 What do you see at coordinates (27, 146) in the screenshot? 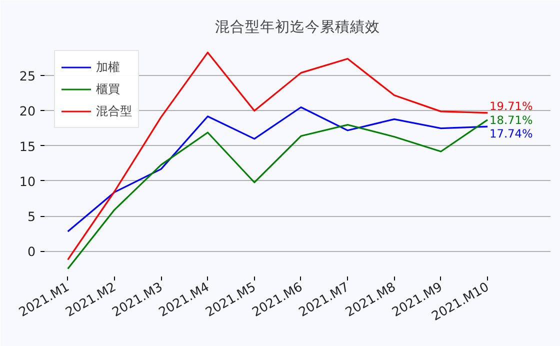
I see `y-tick-label: 15` at bounding box center [27, 146].